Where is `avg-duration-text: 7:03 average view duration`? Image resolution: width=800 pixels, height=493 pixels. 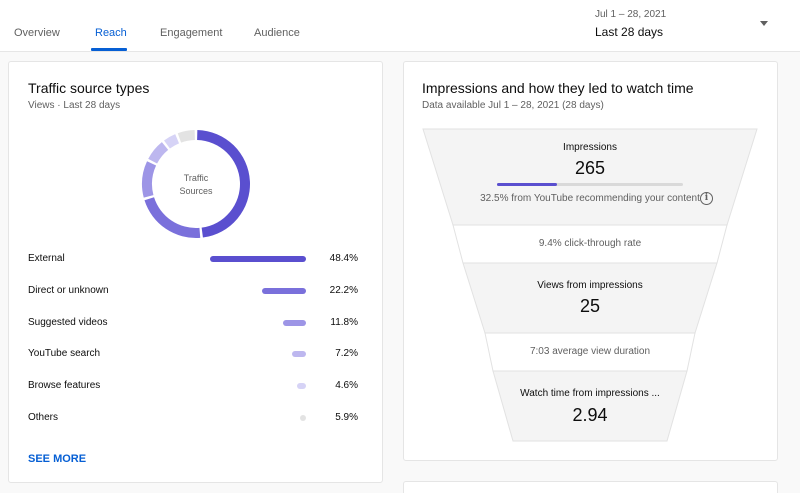
avg-duration-text: 7:03 average view duration is located at coordinates (590, 351).